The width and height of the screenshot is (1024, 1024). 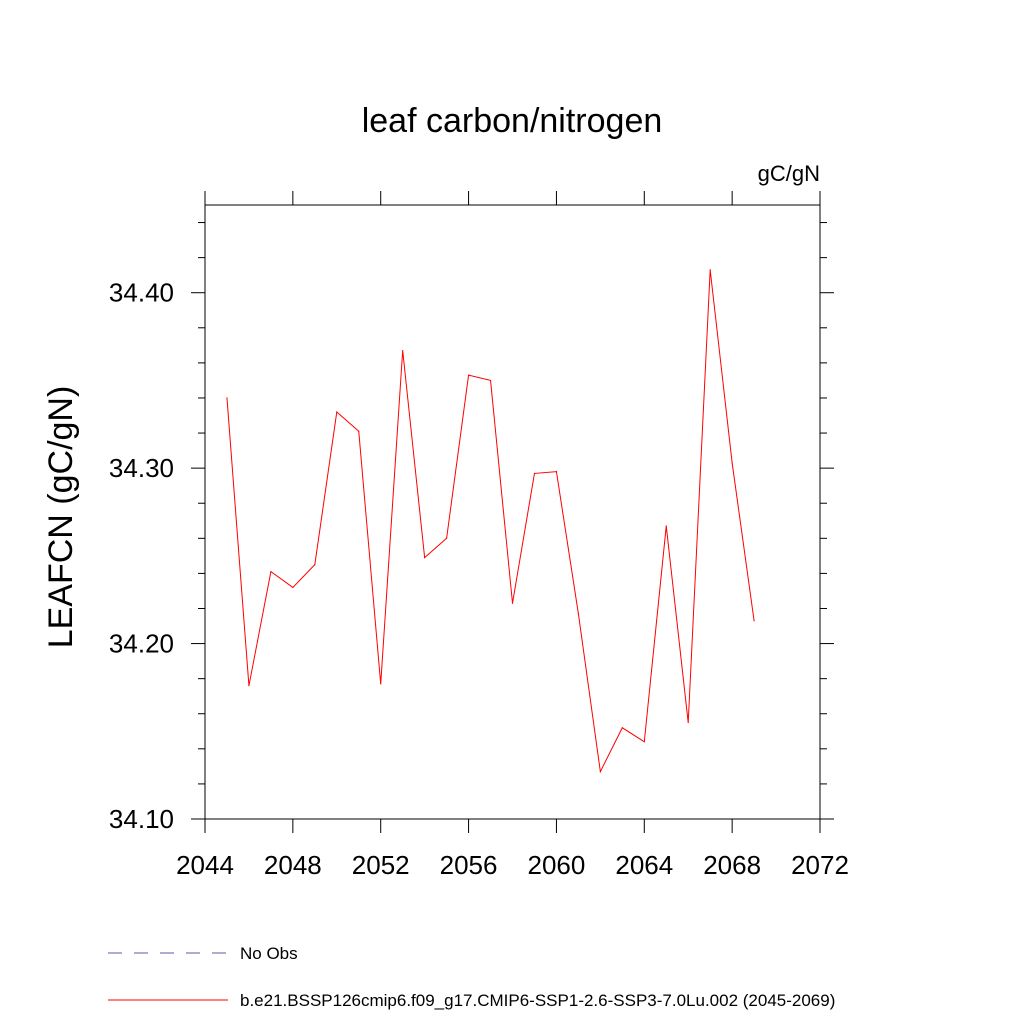 What do you see at coordinates (141, 644) in the screenshot?
I see `y-tick-label: 34.20` at bounding box center [141, 644].